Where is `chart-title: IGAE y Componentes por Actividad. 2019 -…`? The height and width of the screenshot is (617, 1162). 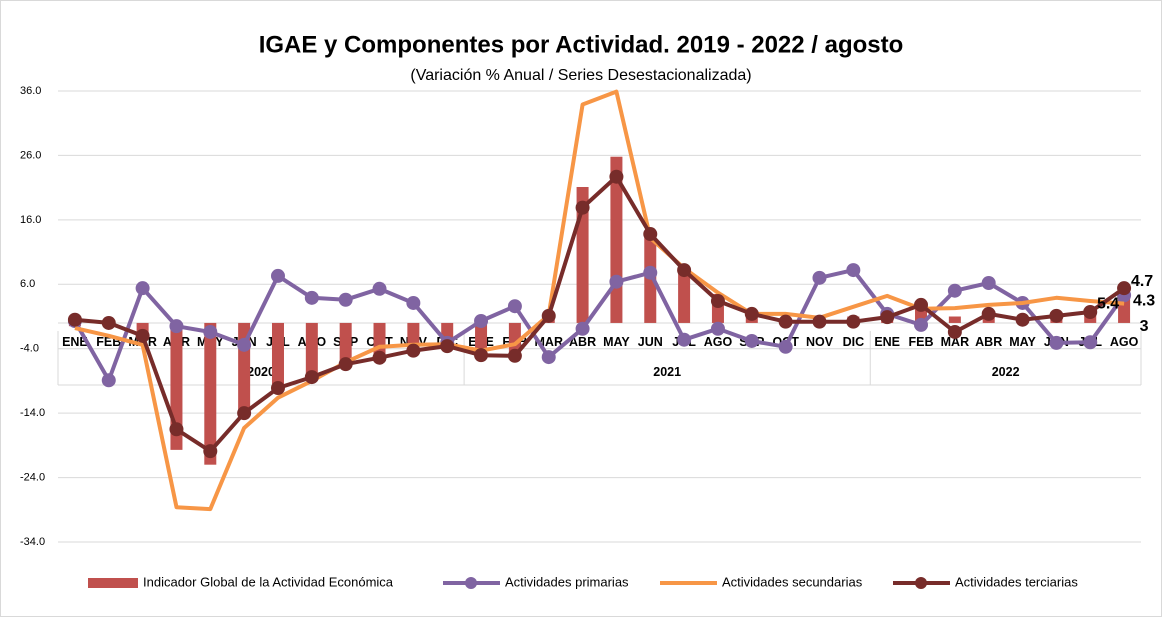 chart-title: IGAE y Componentes por Actividad. 2019 -… is located at coordinates (581, 44).